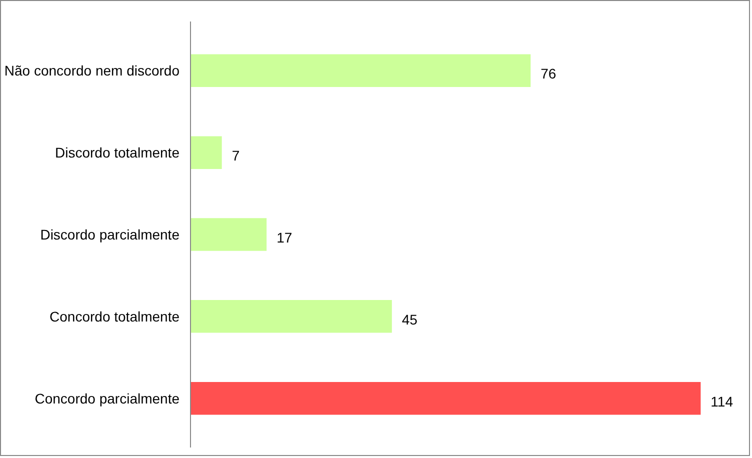  I want to click on data-label: 45, so click(410, 319).